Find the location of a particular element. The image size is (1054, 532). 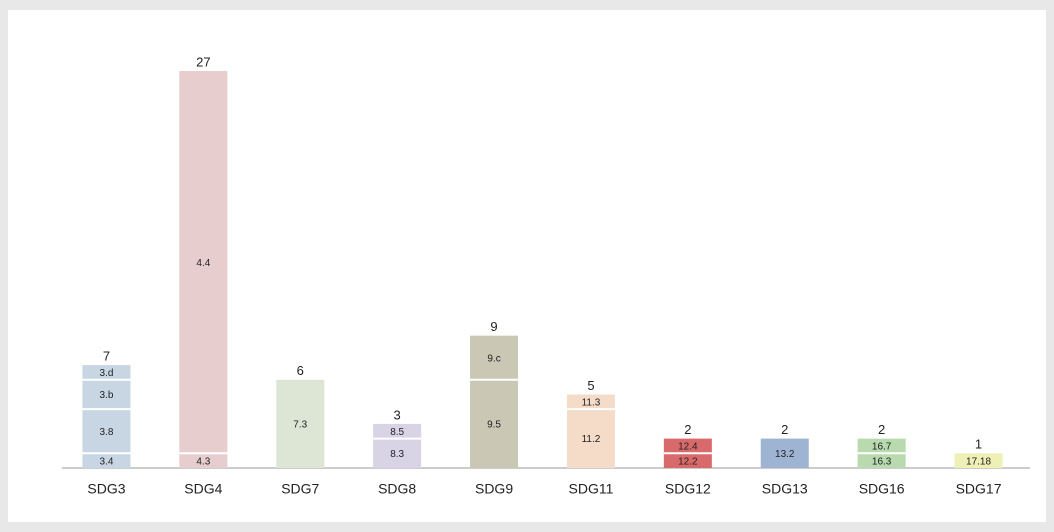

segment-label: 12.4 is located at coordinates (688, 447).